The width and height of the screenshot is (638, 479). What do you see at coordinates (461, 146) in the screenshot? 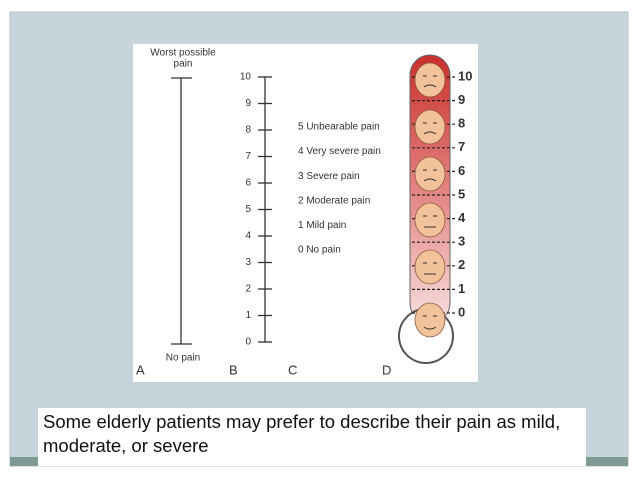
I see `thermometer-label: 7` at bounding box center [461, 146].